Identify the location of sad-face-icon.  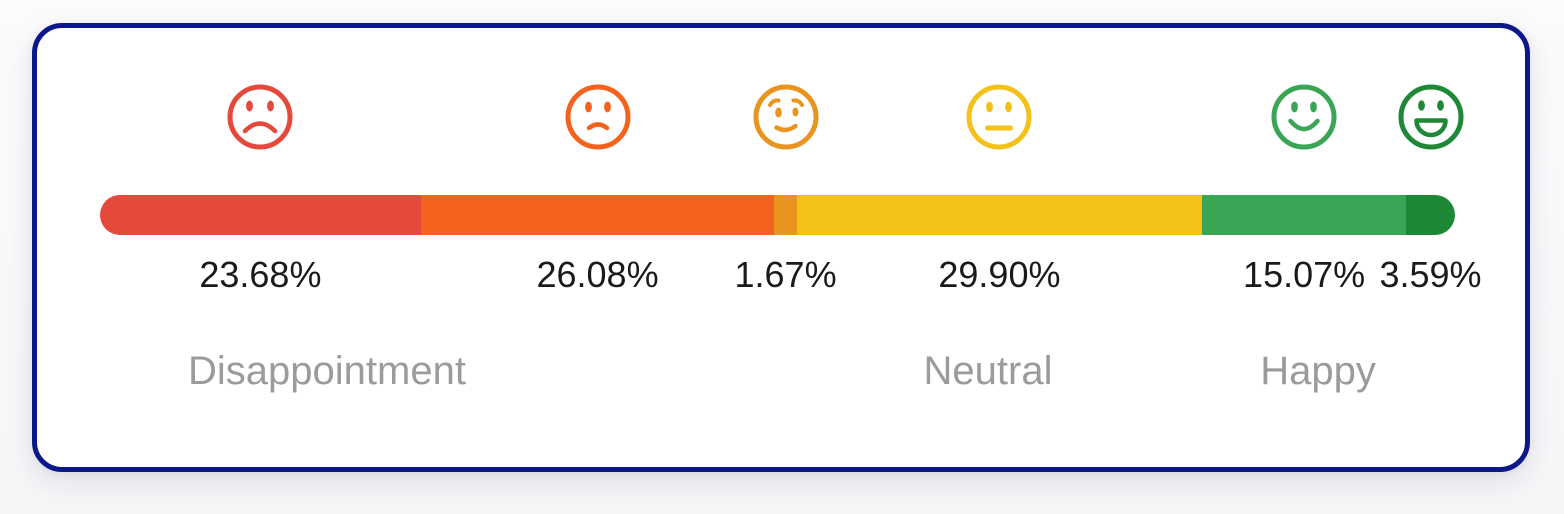
(260, 117).